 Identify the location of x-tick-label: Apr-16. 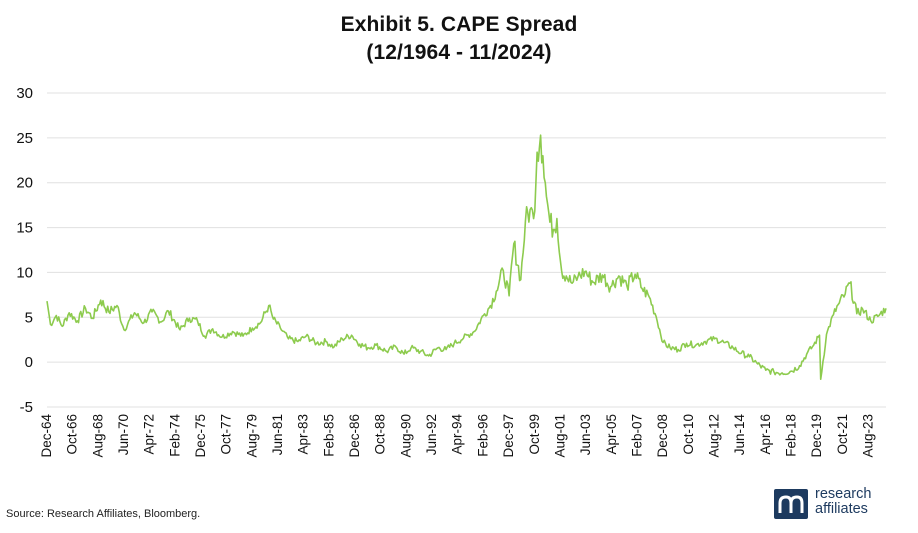
(765, 434).